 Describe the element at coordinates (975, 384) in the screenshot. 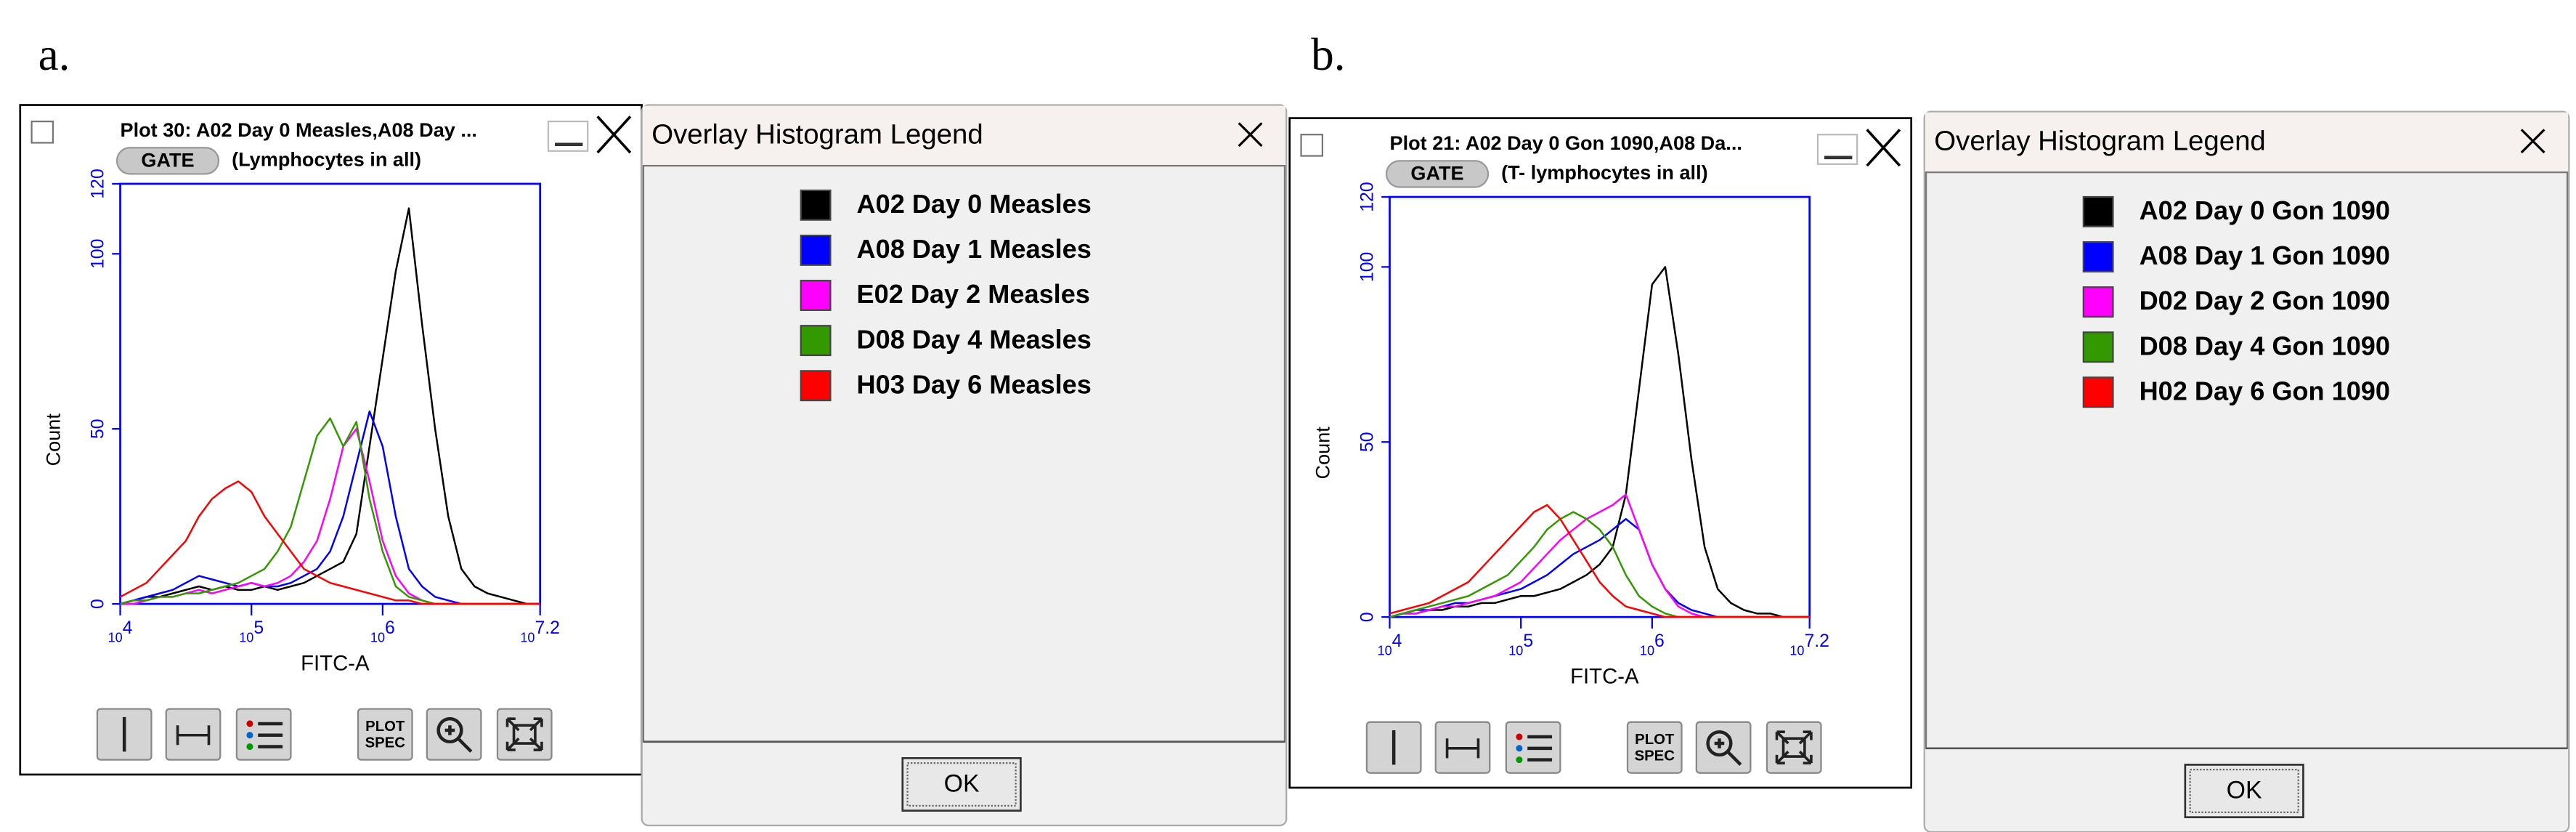

I see `legend-entry: H03 Day 6 Measles` at that location.